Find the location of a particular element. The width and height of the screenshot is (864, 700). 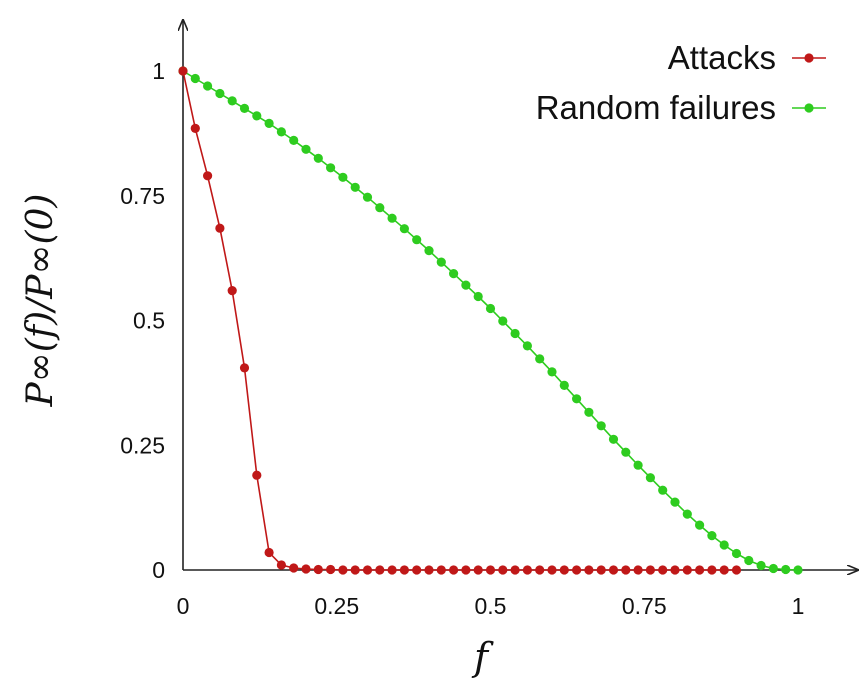

legend-item-random-failures: Random failures is located at coordinates (681, 107).